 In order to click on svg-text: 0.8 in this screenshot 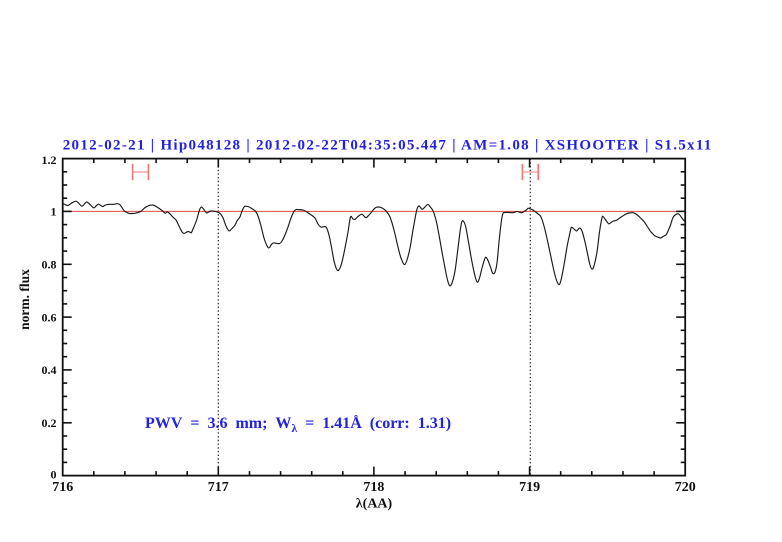, I will do `click(49, 265)`.